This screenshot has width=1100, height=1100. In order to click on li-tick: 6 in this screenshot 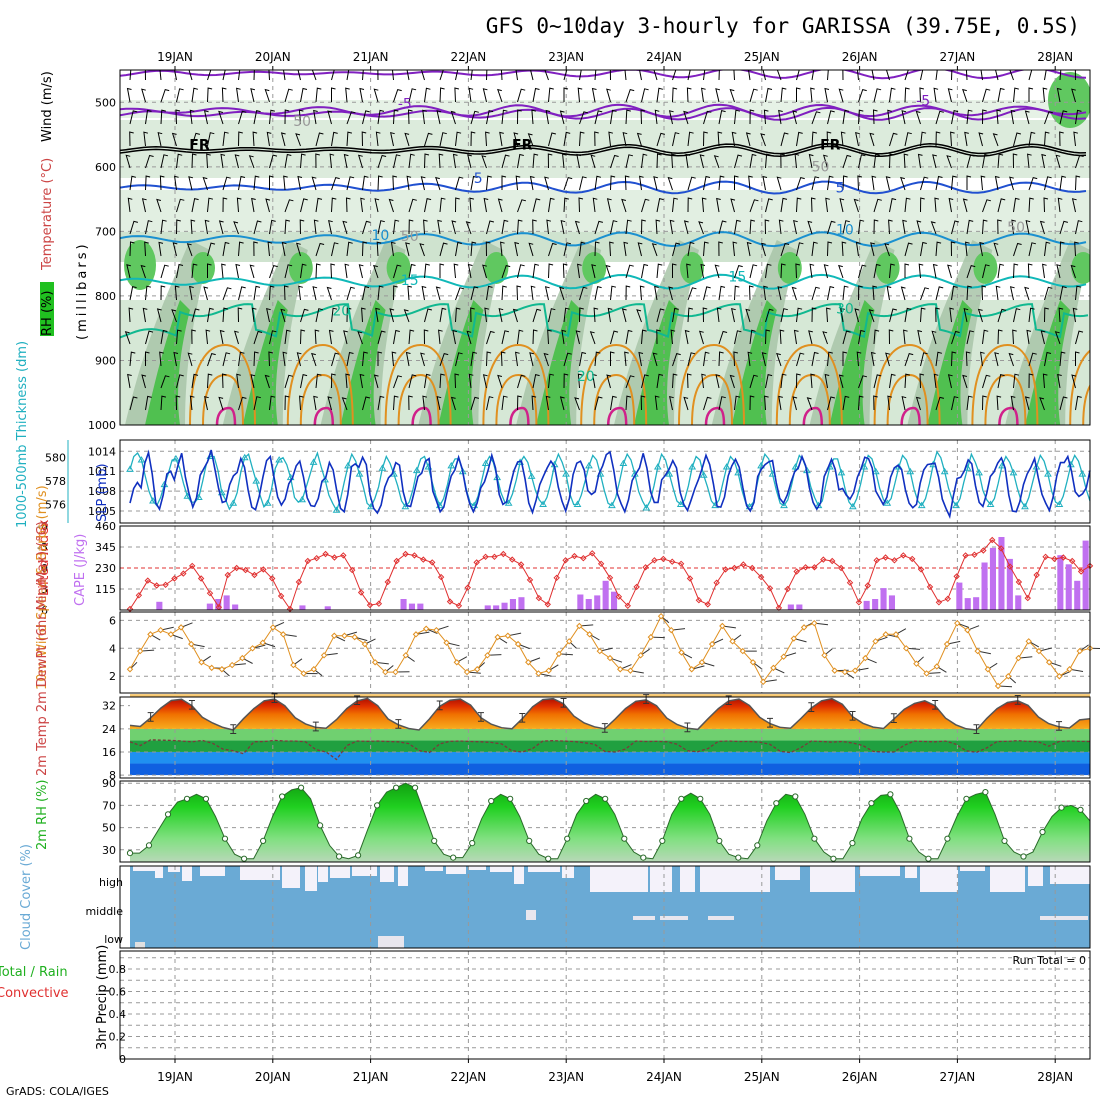, I will do `click(44, 610)`.